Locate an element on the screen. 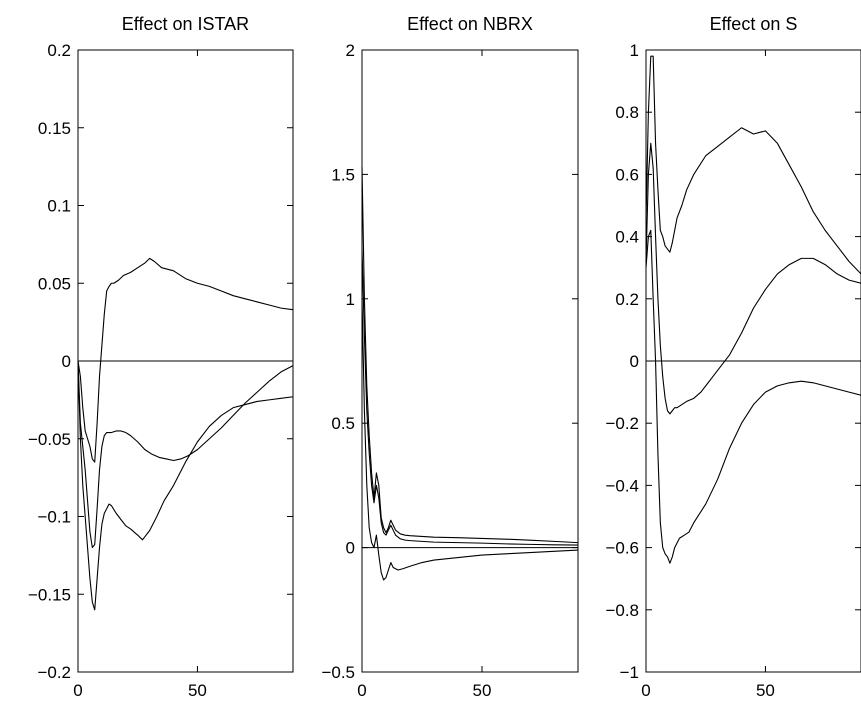 The image size is (861, 708). y-tick-label: −0.4 is located at coordinates (622, 485).